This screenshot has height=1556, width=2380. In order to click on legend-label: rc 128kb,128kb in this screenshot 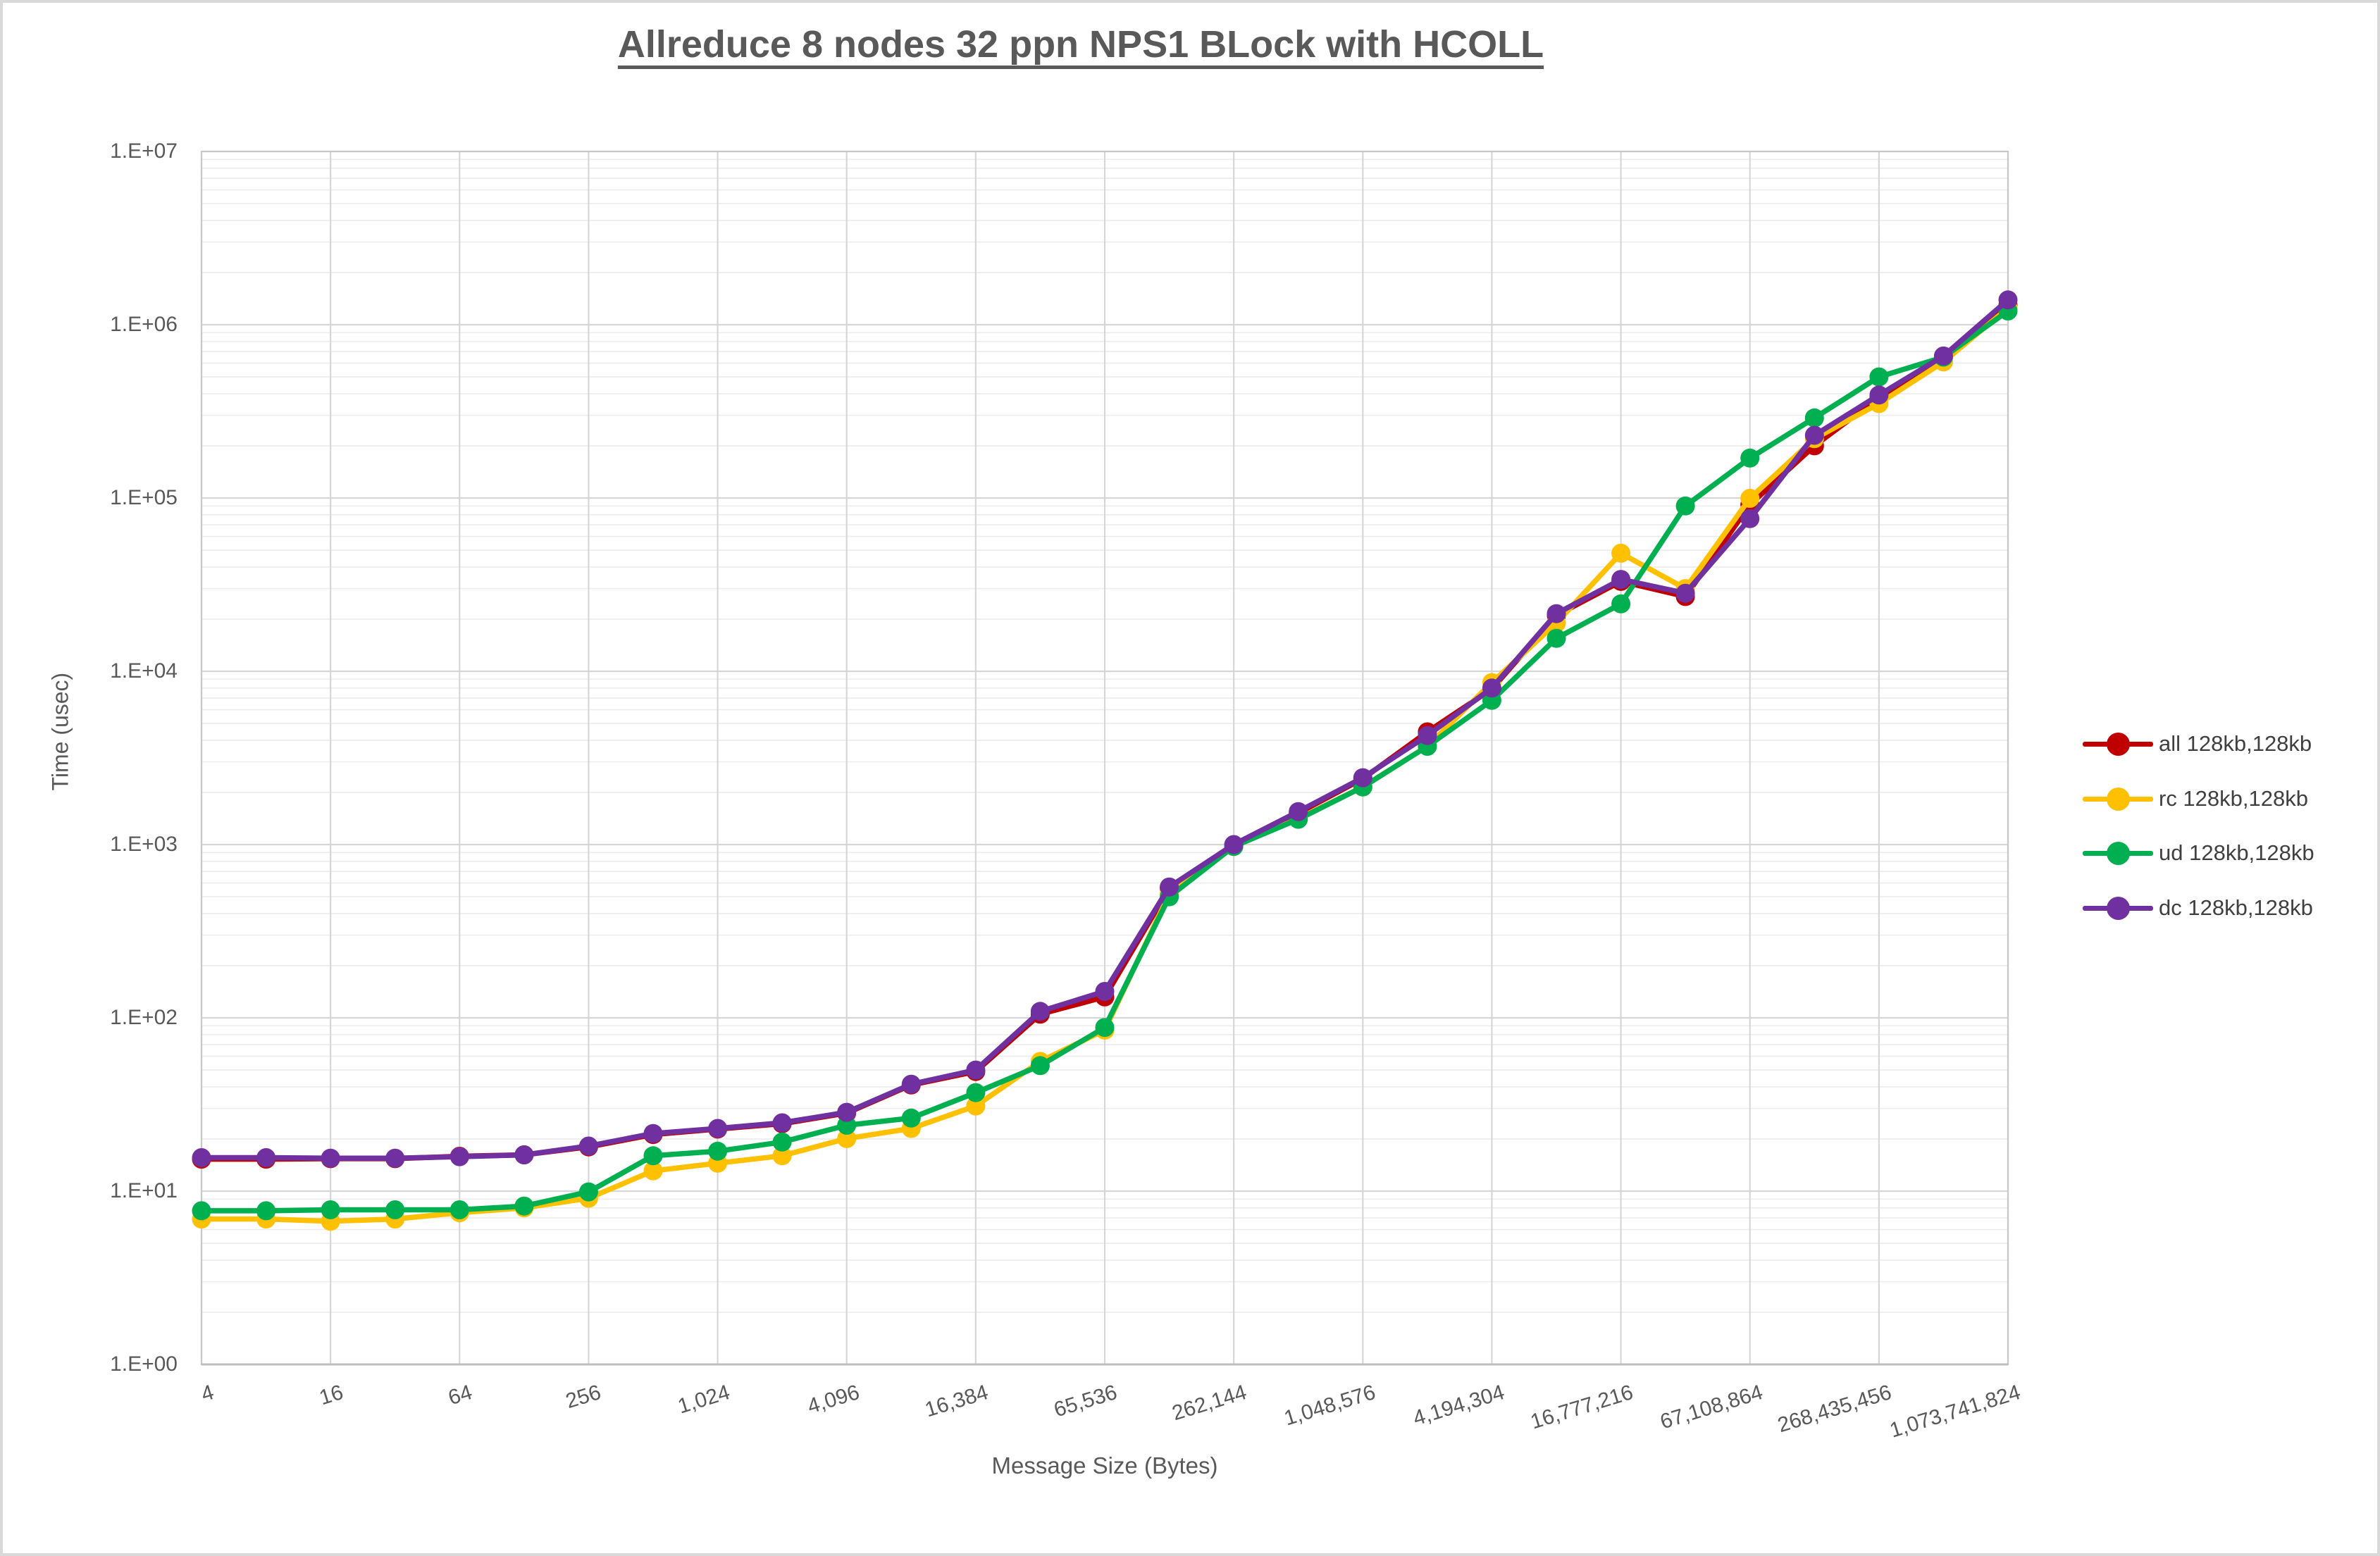, I will do `click(2233, 798)`.